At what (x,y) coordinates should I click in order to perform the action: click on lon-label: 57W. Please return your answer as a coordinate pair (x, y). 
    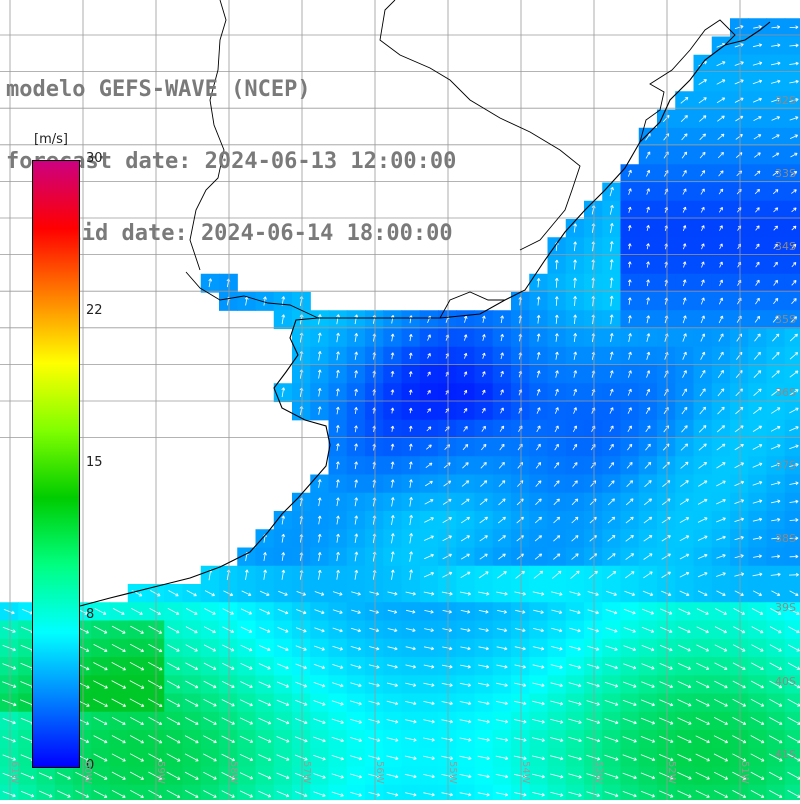
    Looking at the image, I should click on (306, 772).